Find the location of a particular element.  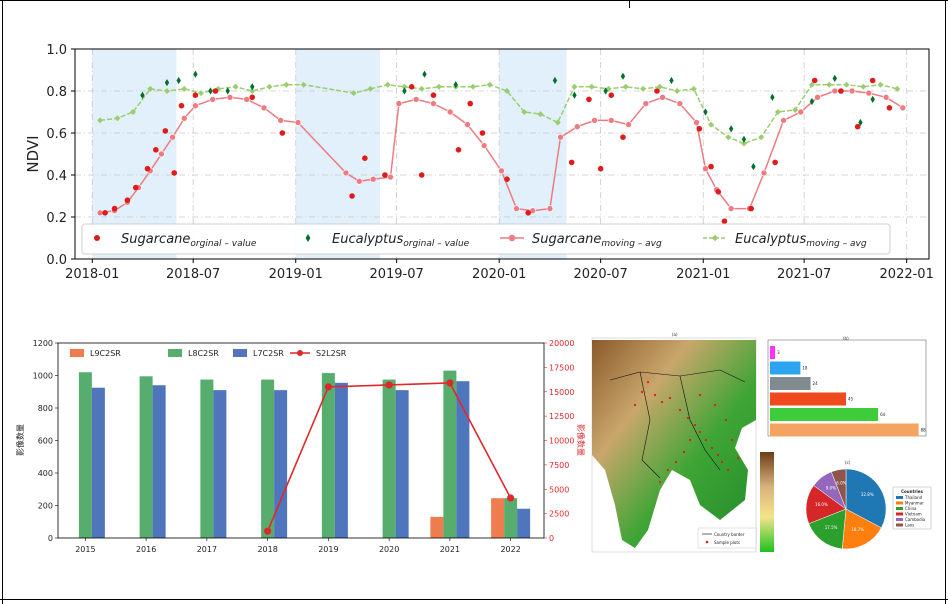

bar-L8C2SR-2017 is located at coordinates (207, 458).